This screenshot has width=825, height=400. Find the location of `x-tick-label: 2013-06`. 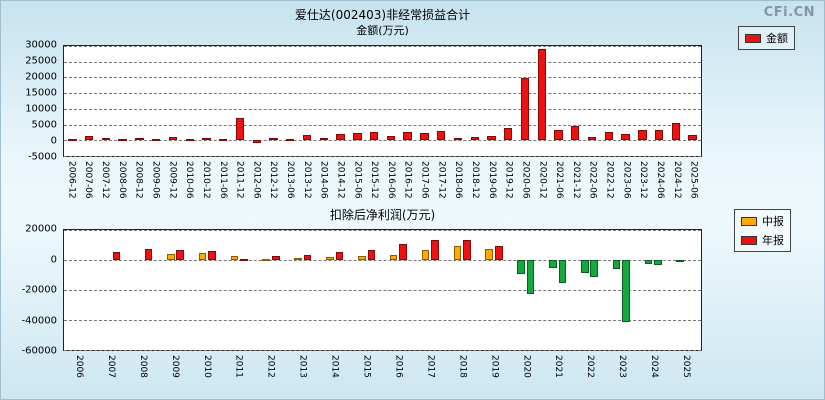

x-tick-label: 2013-06 is located at coordinates (290, 180).